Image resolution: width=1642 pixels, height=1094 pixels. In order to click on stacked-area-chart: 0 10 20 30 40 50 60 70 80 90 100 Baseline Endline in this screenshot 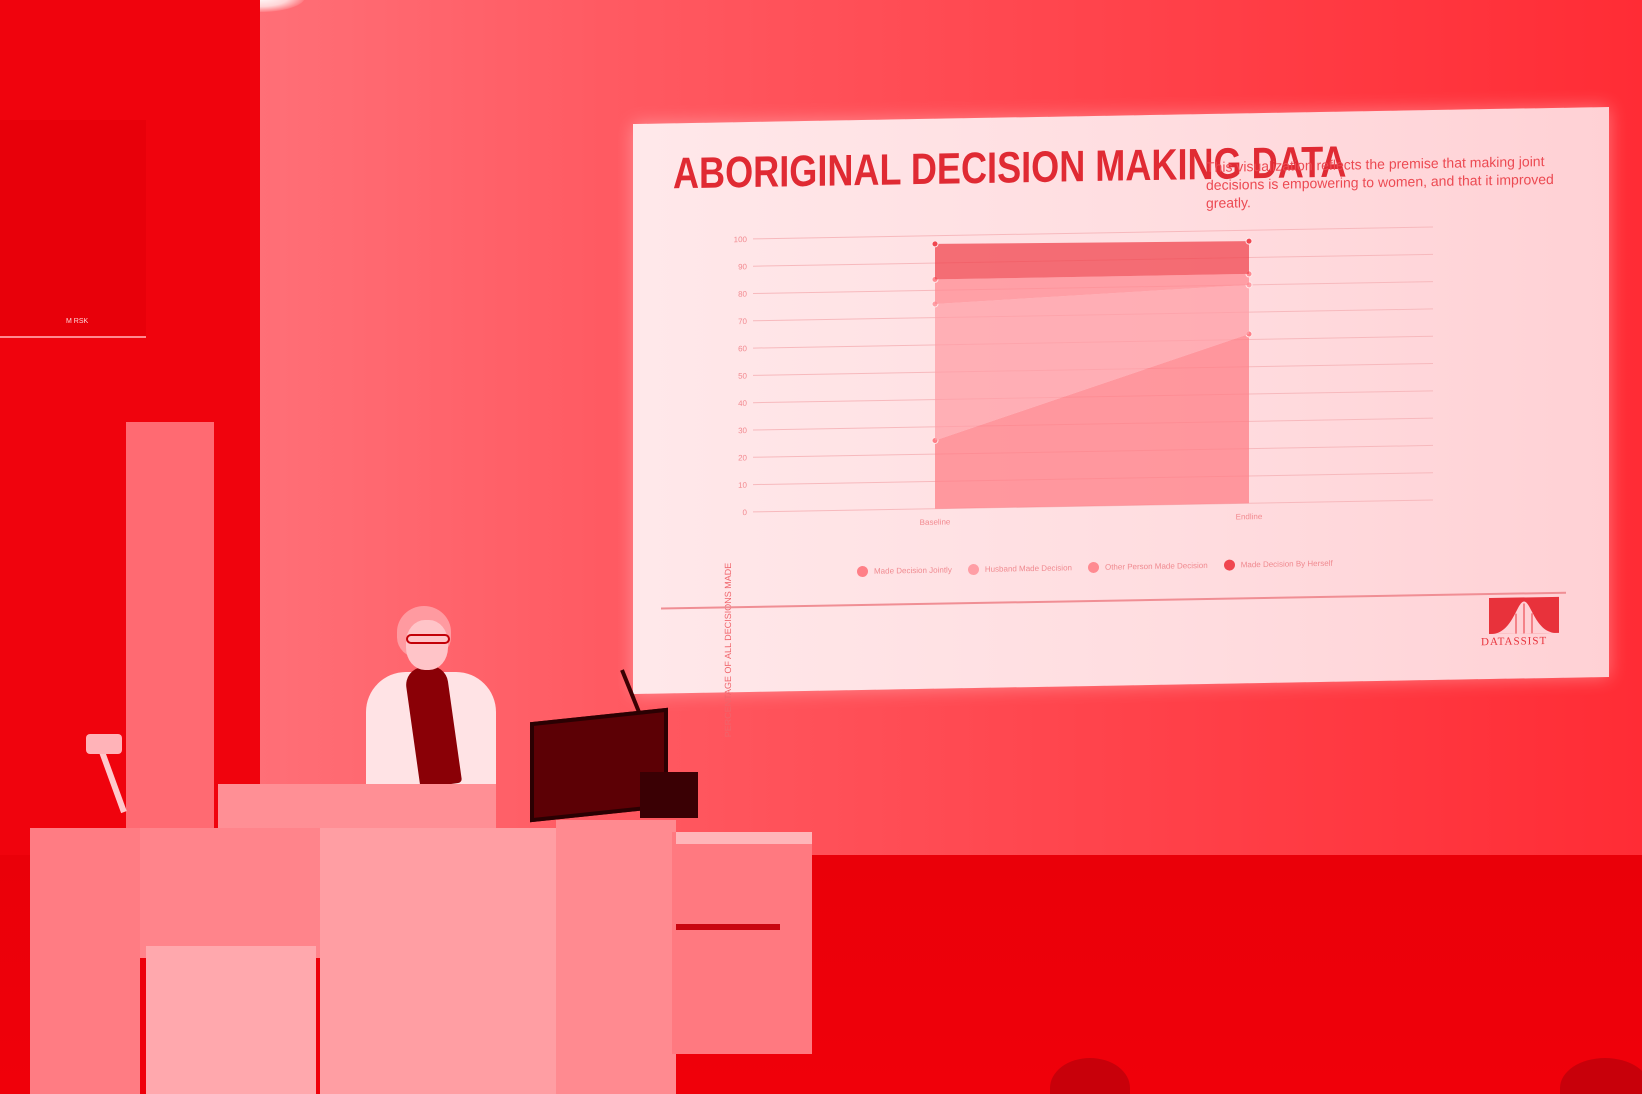, I will do `click(1083, 376)`.